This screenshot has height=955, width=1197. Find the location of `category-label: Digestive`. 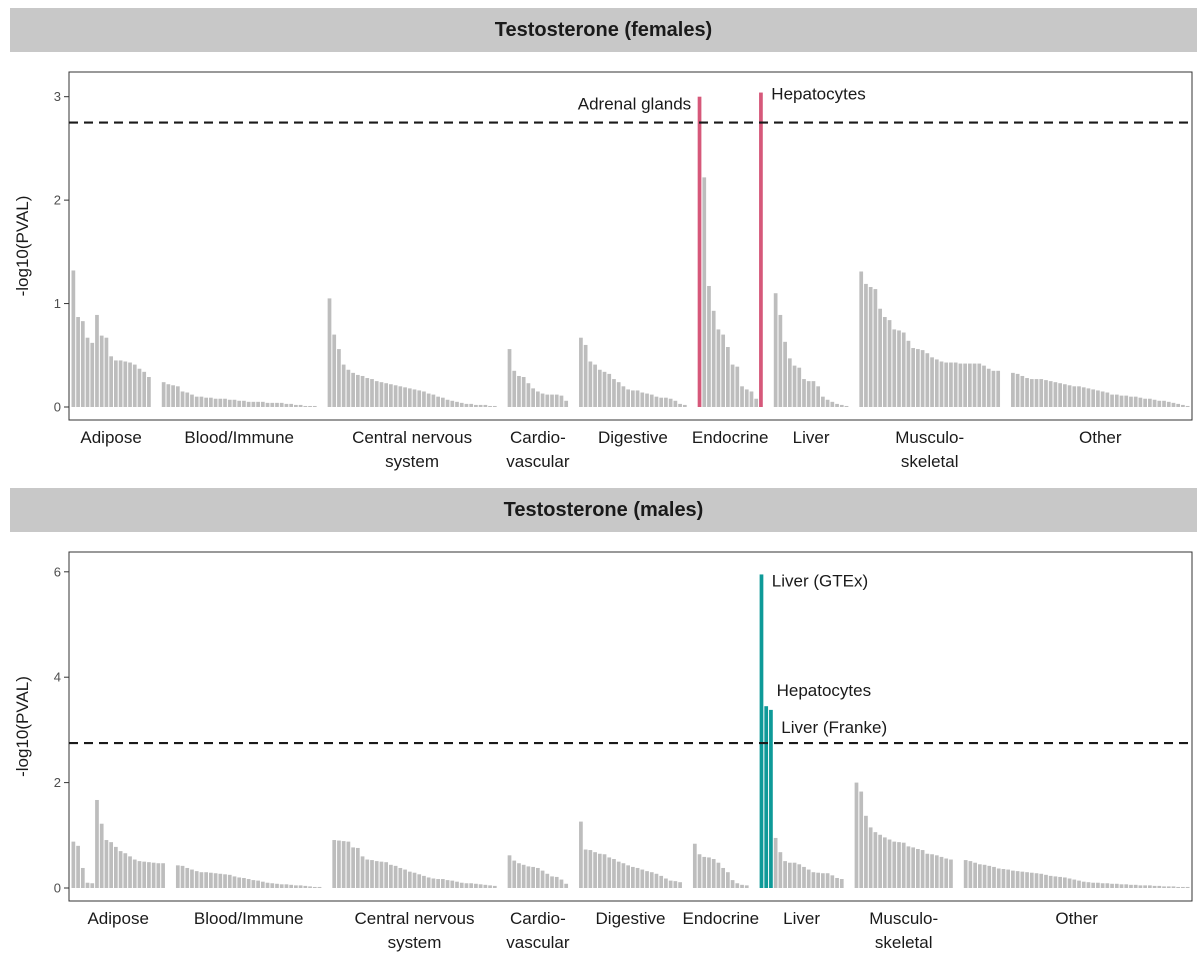

category-label: Digestive is located at coordinates (631, 918).